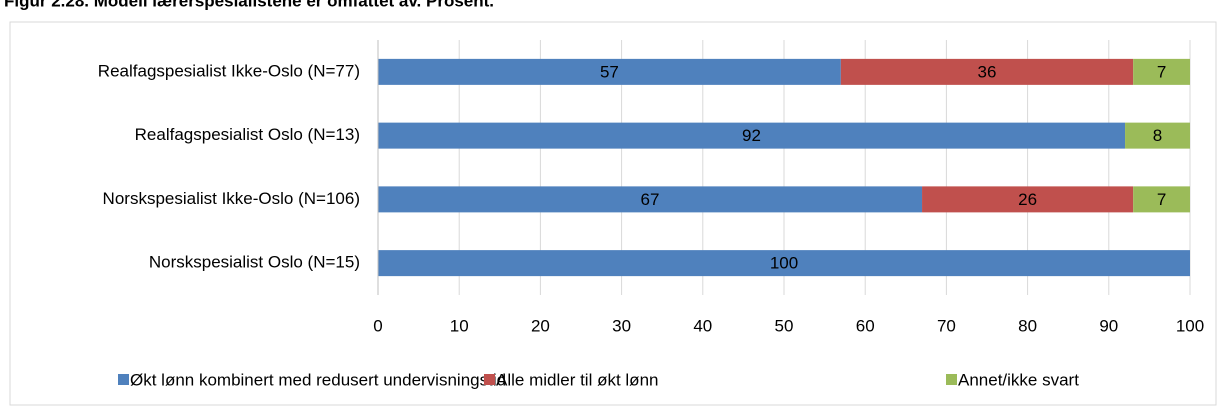  I want to click on x-tick-label: 50, so click(784, 325).